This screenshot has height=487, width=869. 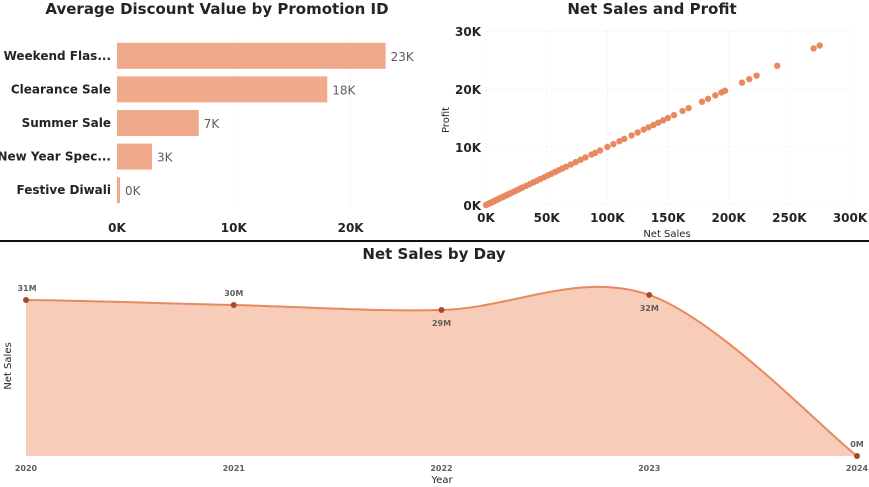 I want to click on area-x-axis-label: Year, so click(x=441, y=480).